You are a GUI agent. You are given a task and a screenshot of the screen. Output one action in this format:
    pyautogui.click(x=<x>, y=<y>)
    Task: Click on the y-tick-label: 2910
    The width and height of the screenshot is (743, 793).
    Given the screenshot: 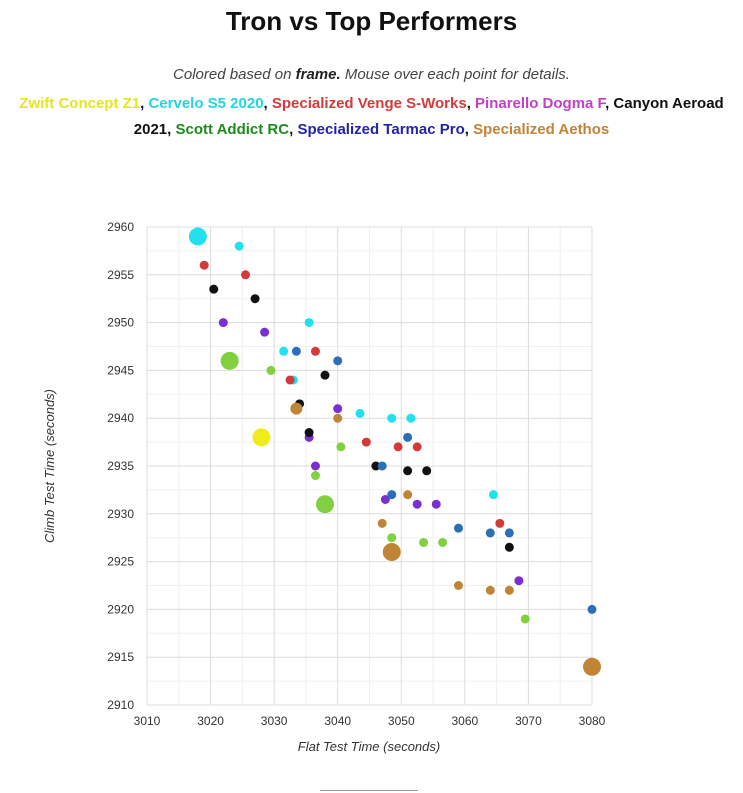 What is the action you would take?
    pyautogui.click(x=120, y=705)
    